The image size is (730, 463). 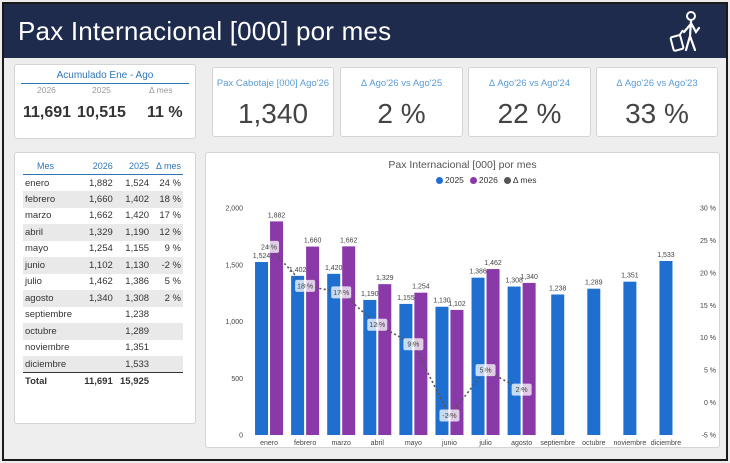 What do you see at coordinates (593, 443) in the screenshot?
I see `x-tick-label: octubre` at bounding box center [593, 443].